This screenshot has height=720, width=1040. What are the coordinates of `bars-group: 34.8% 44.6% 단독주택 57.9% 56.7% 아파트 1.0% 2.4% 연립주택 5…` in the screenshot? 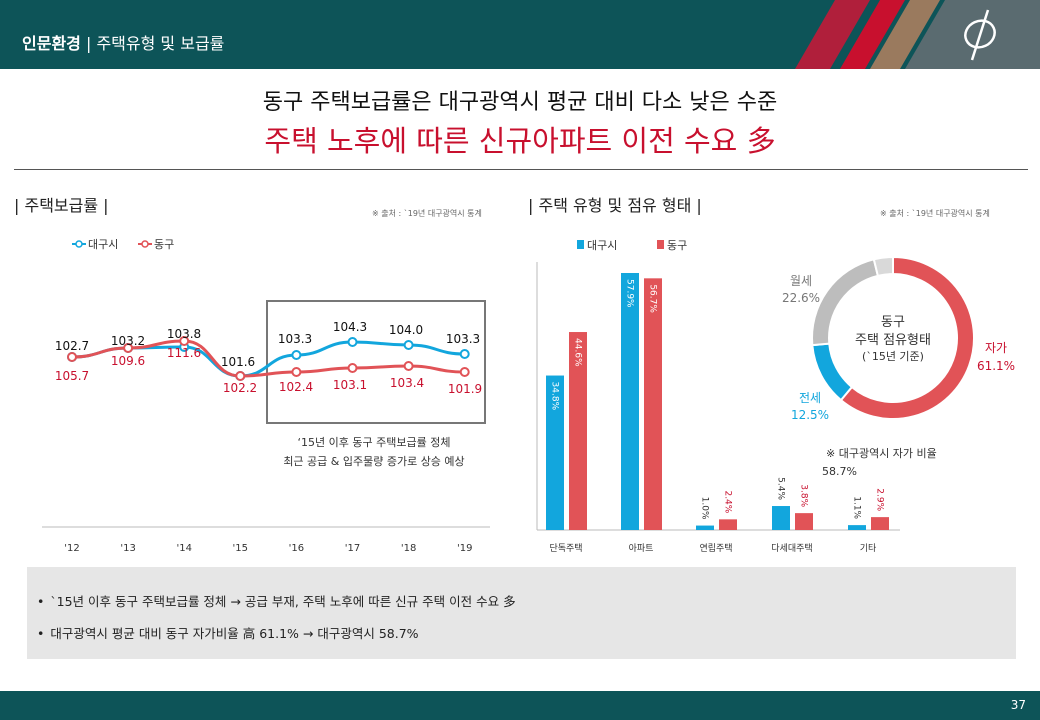 It's located at (717, 413).